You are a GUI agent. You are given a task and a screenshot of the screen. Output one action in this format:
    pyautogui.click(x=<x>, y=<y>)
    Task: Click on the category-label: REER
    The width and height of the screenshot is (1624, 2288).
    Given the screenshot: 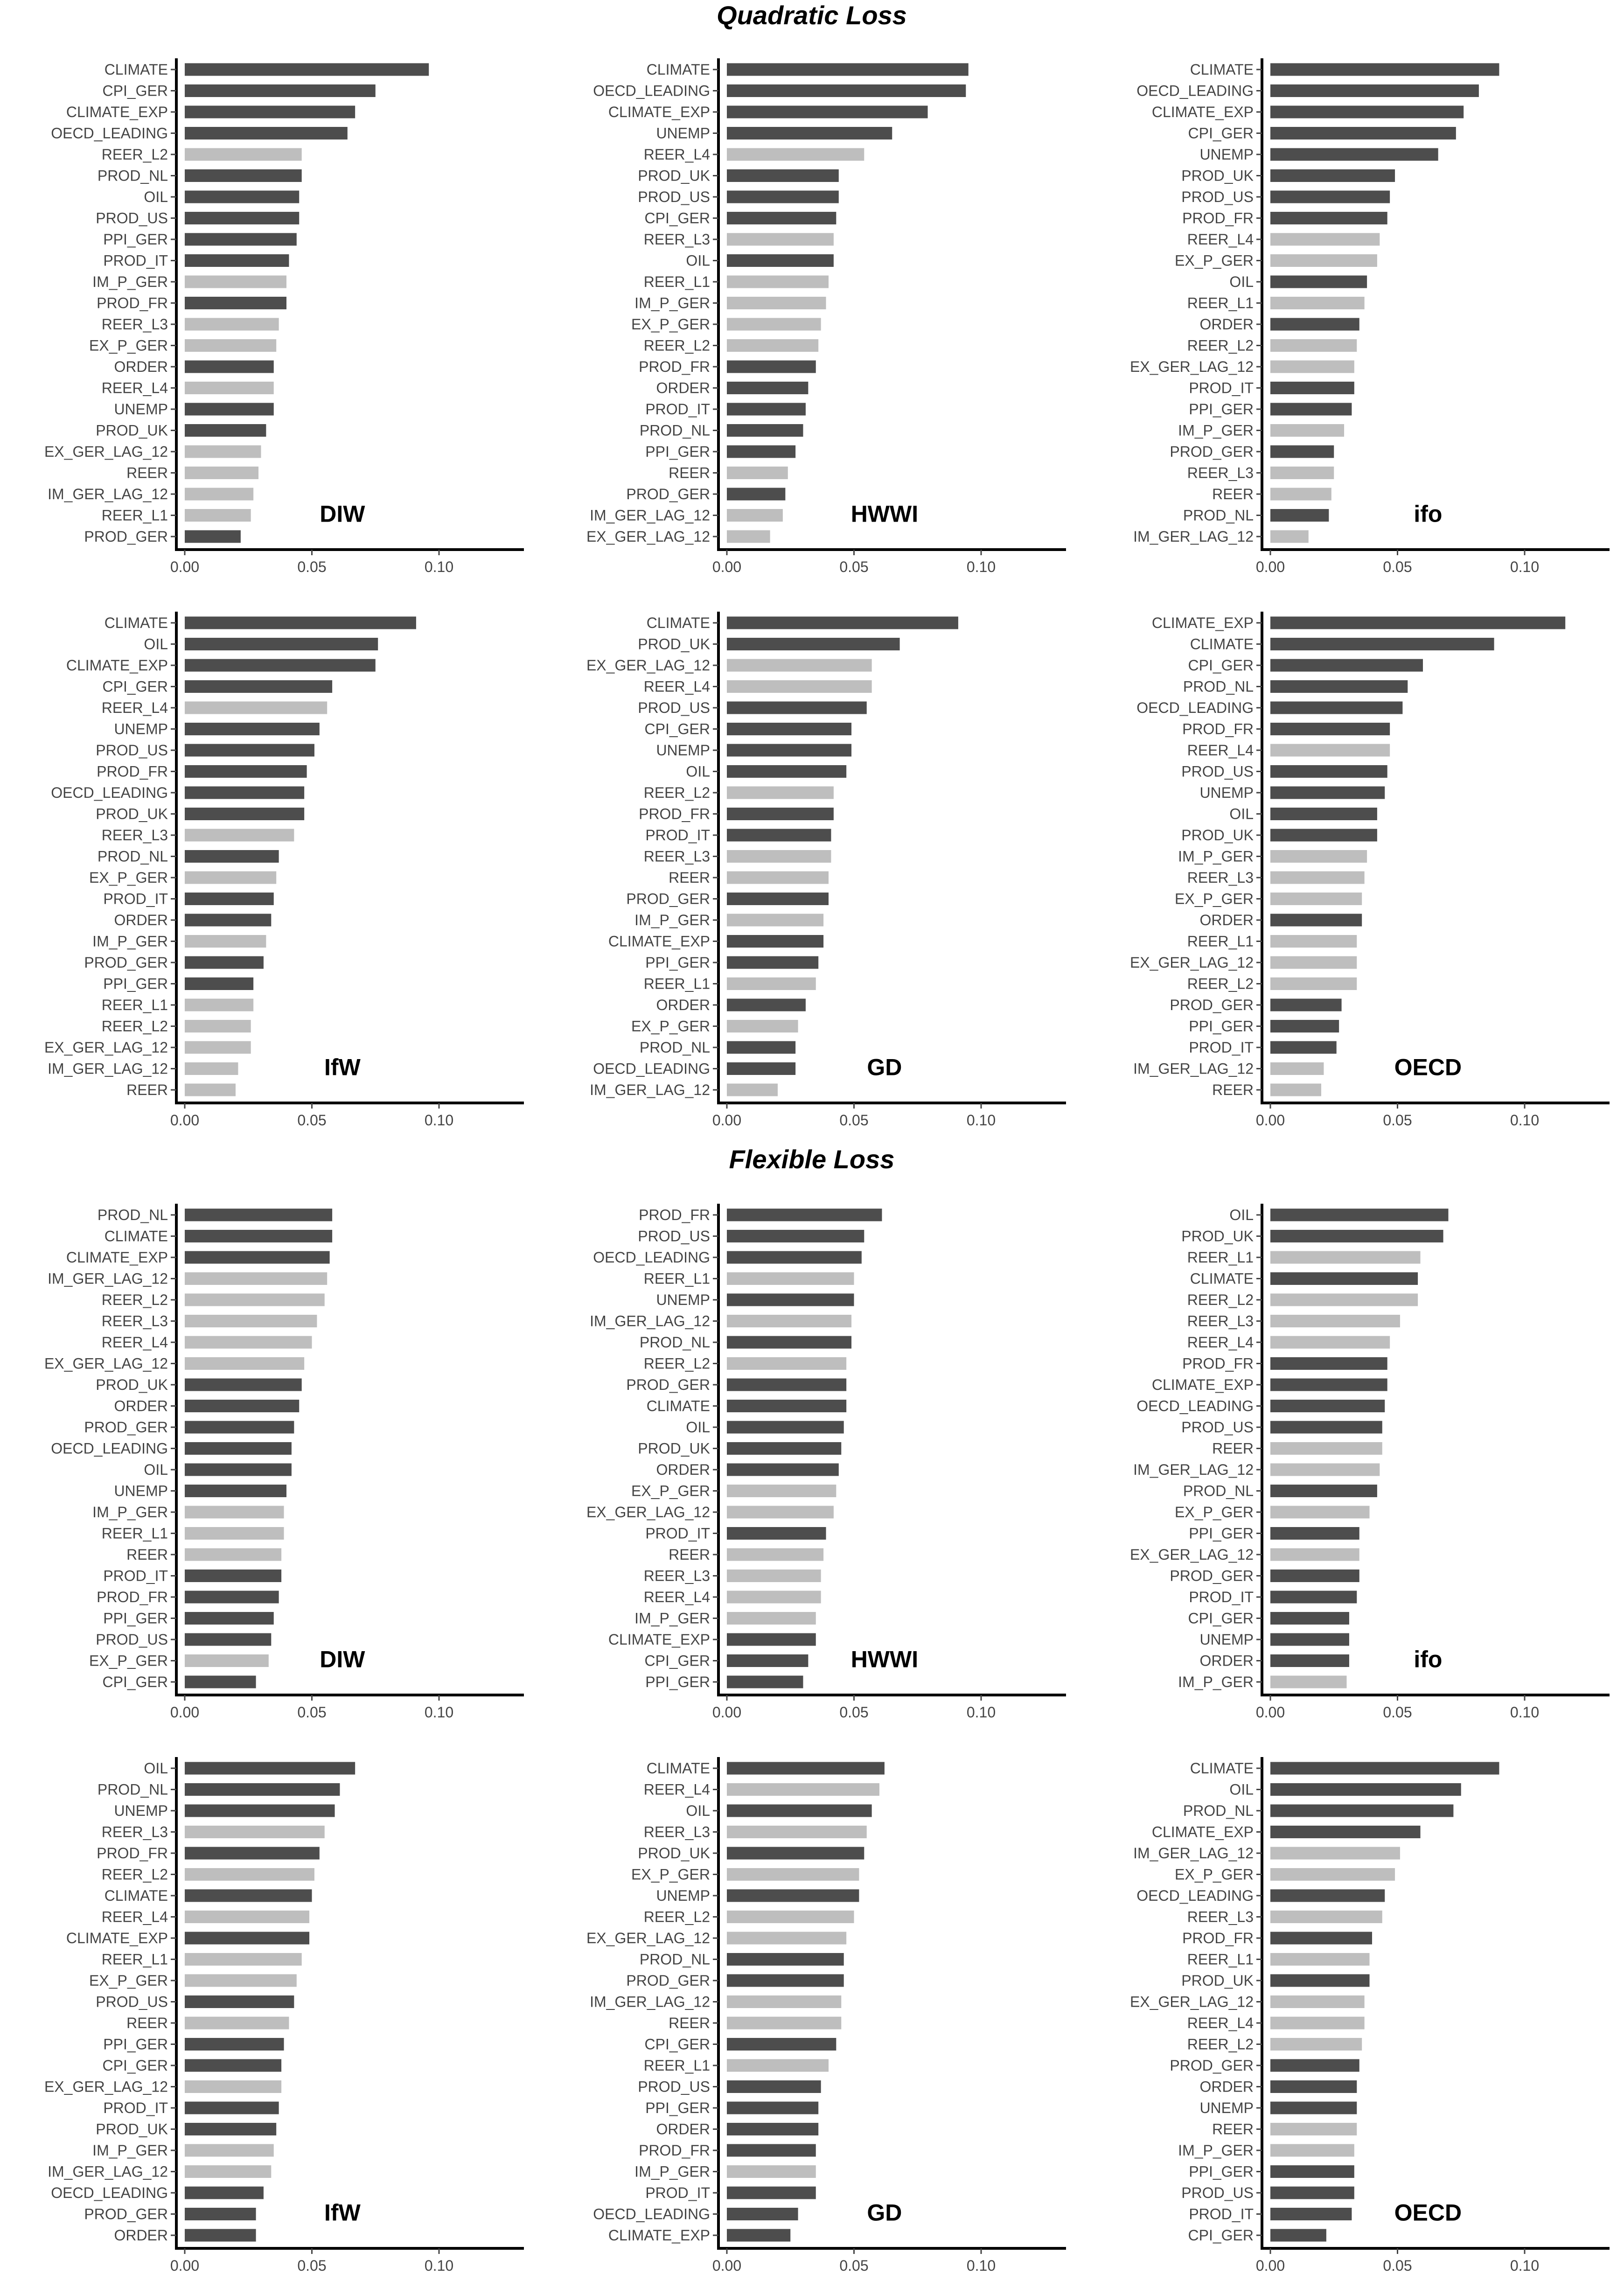 What is the action you would take?
    pyautogui.click(x=147, y=473)
    